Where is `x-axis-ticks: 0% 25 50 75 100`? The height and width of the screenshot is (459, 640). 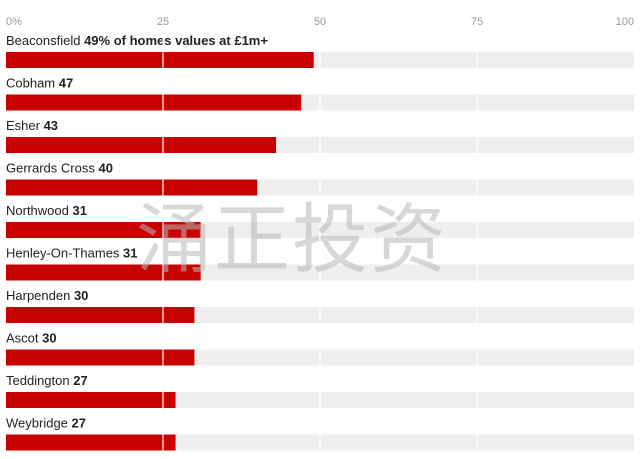
x-axis-ticks: 0% 25 50 75 100 is located at coordinates (320, 22).